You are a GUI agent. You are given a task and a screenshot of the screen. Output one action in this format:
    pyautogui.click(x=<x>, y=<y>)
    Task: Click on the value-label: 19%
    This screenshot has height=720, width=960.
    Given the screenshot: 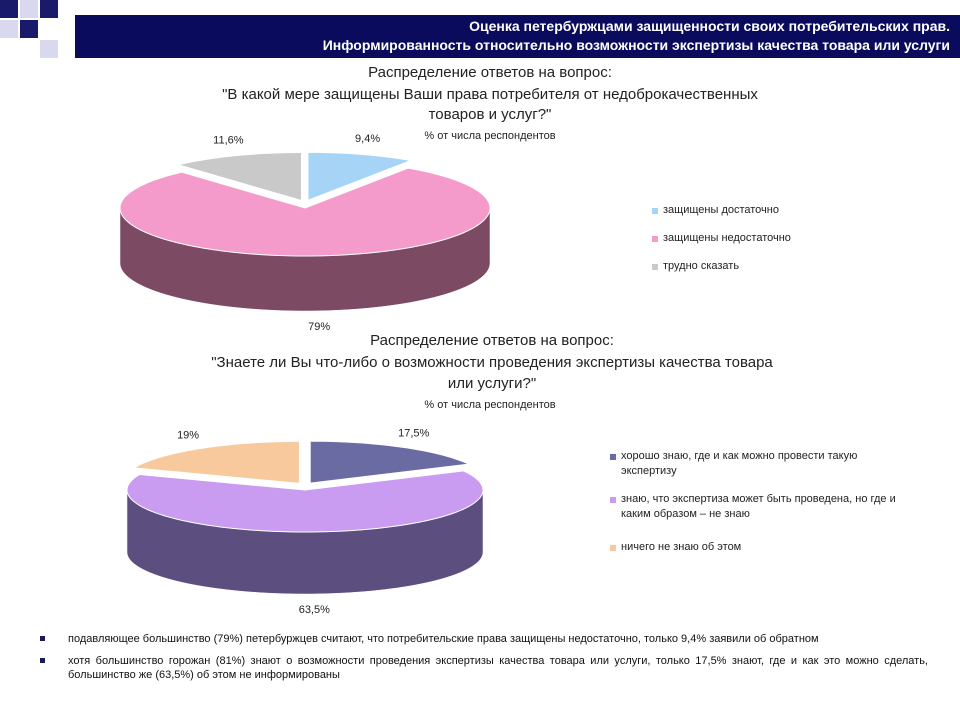 What is the action you would take?
    pyautogui.click(x=188, y=435)
    